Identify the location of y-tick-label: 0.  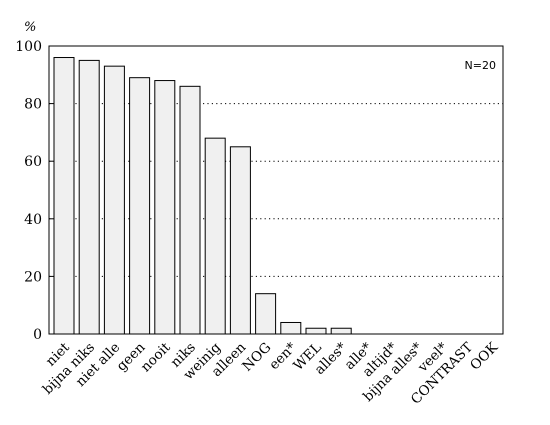
(37, 335).